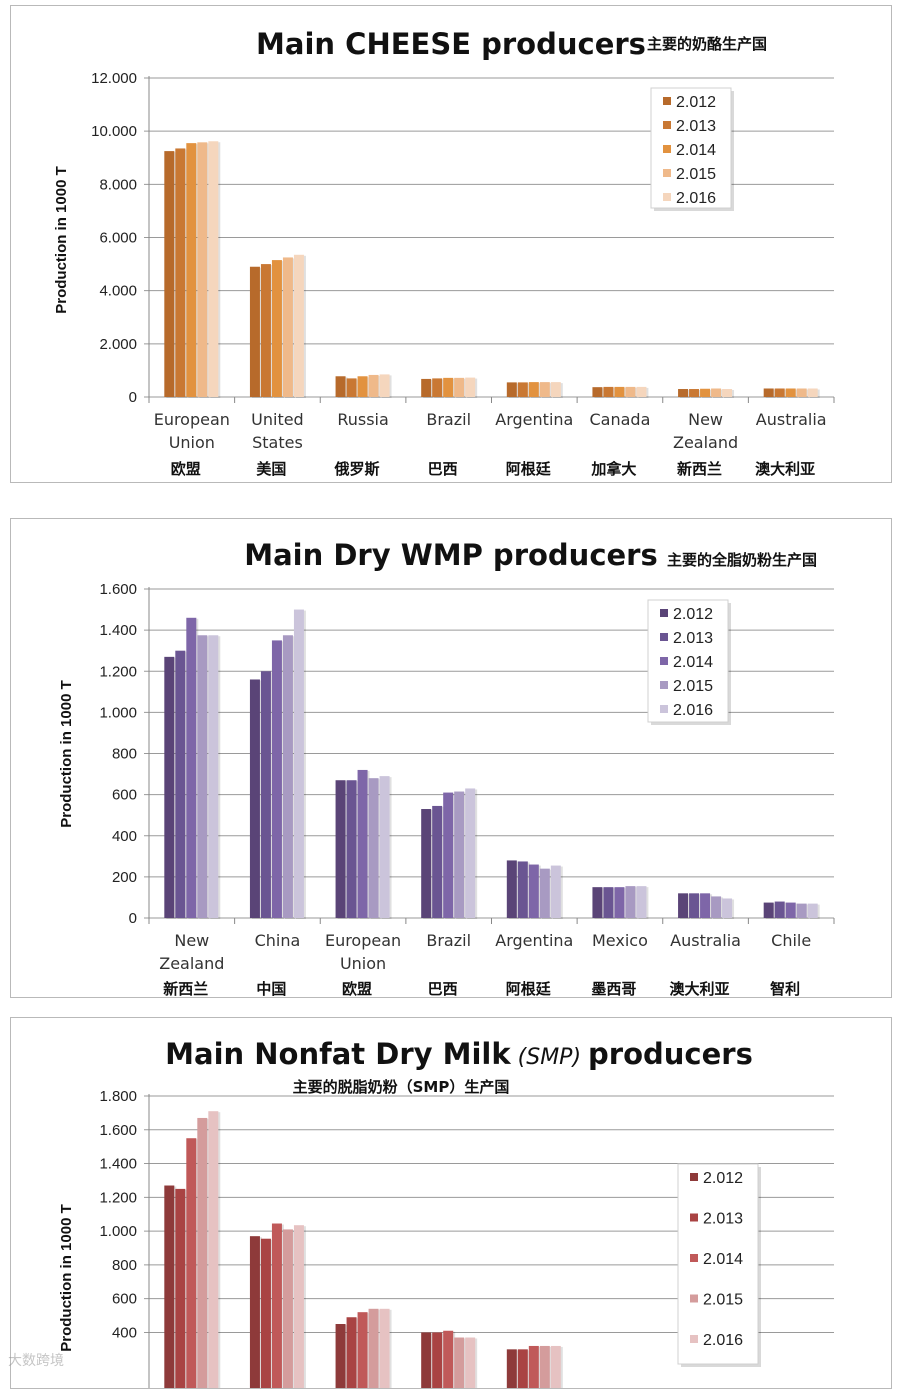 This screenshot has height=1389, width=900. Describe the element at coordinates (192, 419) in the screenshot. I see `category-label: European` at that location.